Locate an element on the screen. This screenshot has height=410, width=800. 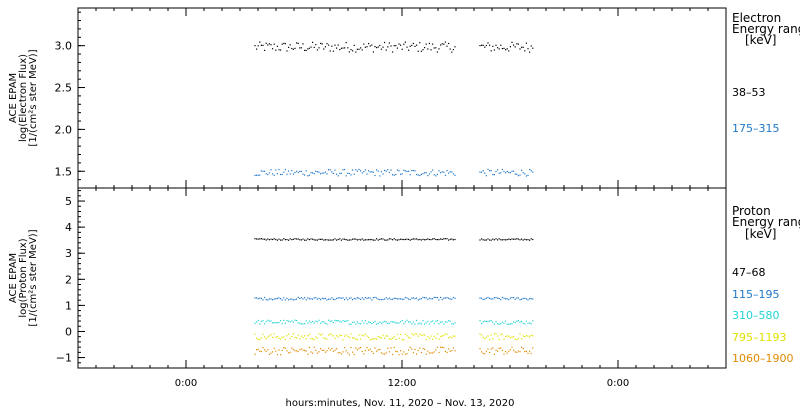
x-tick-label: 12:00 is located at coordinates (402, 383).